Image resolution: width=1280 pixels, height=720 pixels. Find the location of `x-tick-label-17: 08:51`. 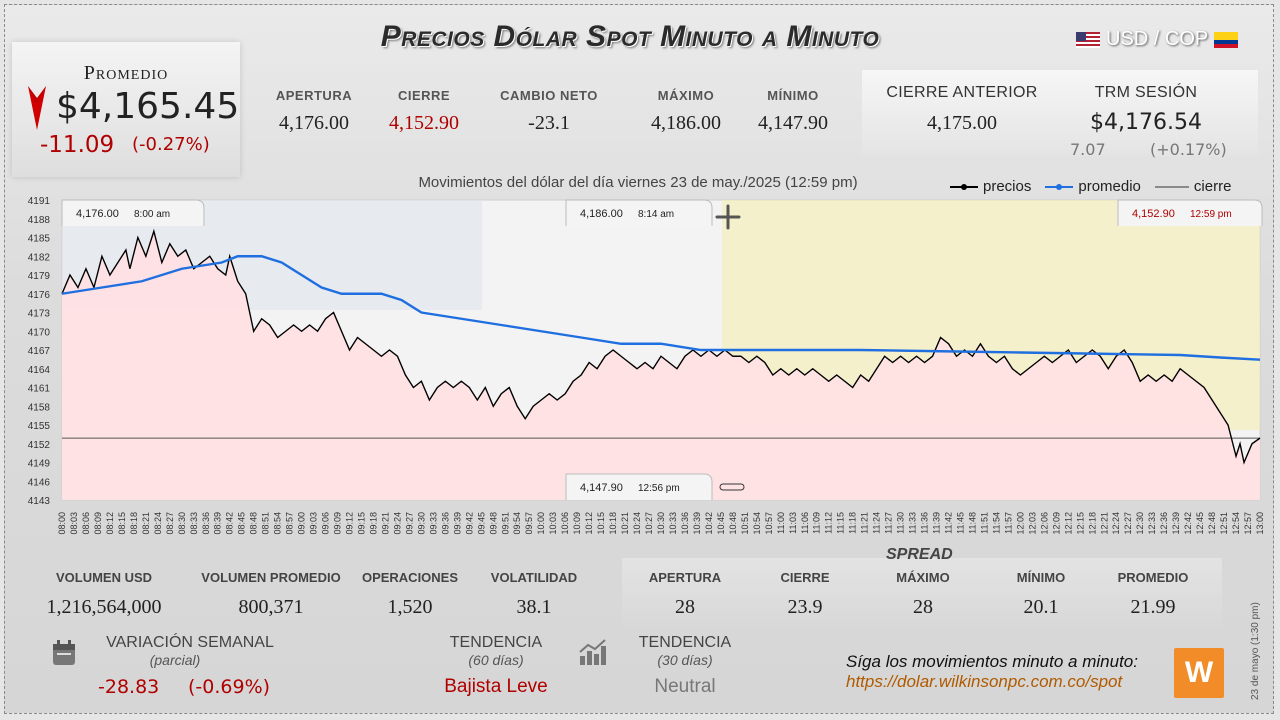

x-tick-label-17: 08:51 is located at coordinates (266, 523).